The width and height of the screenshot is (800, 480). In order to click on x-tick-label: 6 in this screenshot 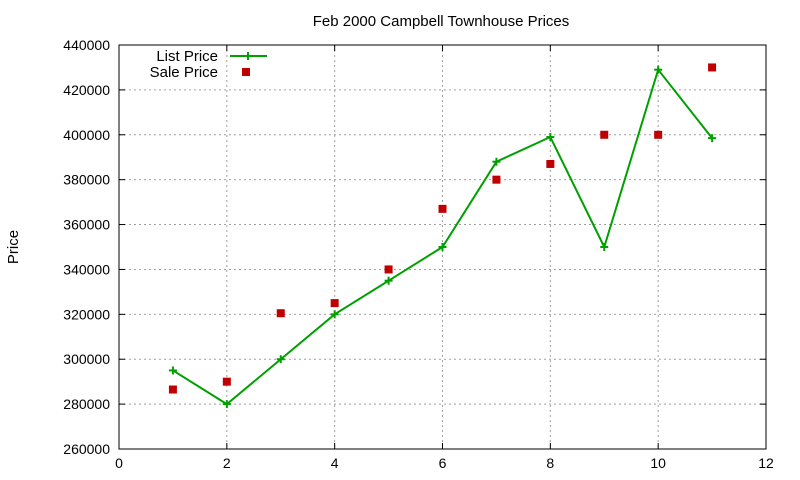, I will do `click(443, 463)`.